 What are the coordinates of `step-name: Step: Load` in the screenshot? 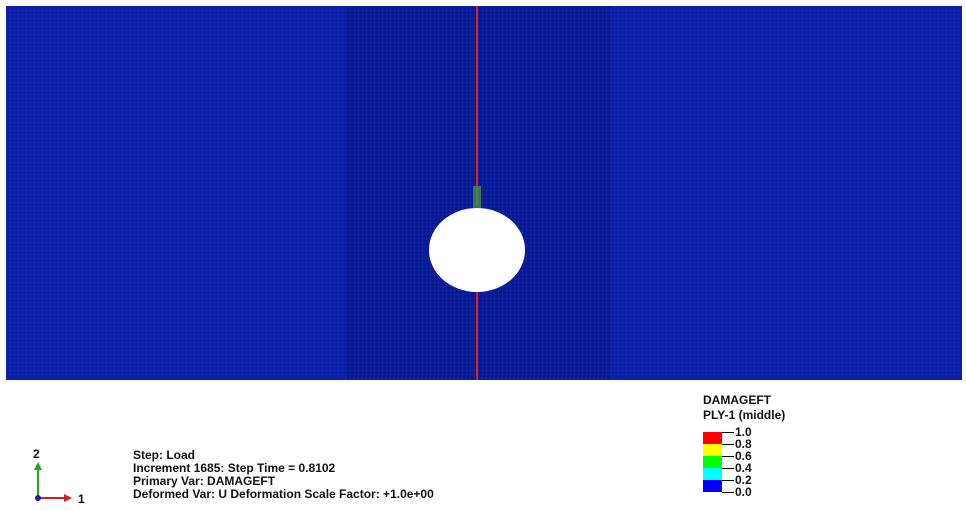 It's located at (164, 455).